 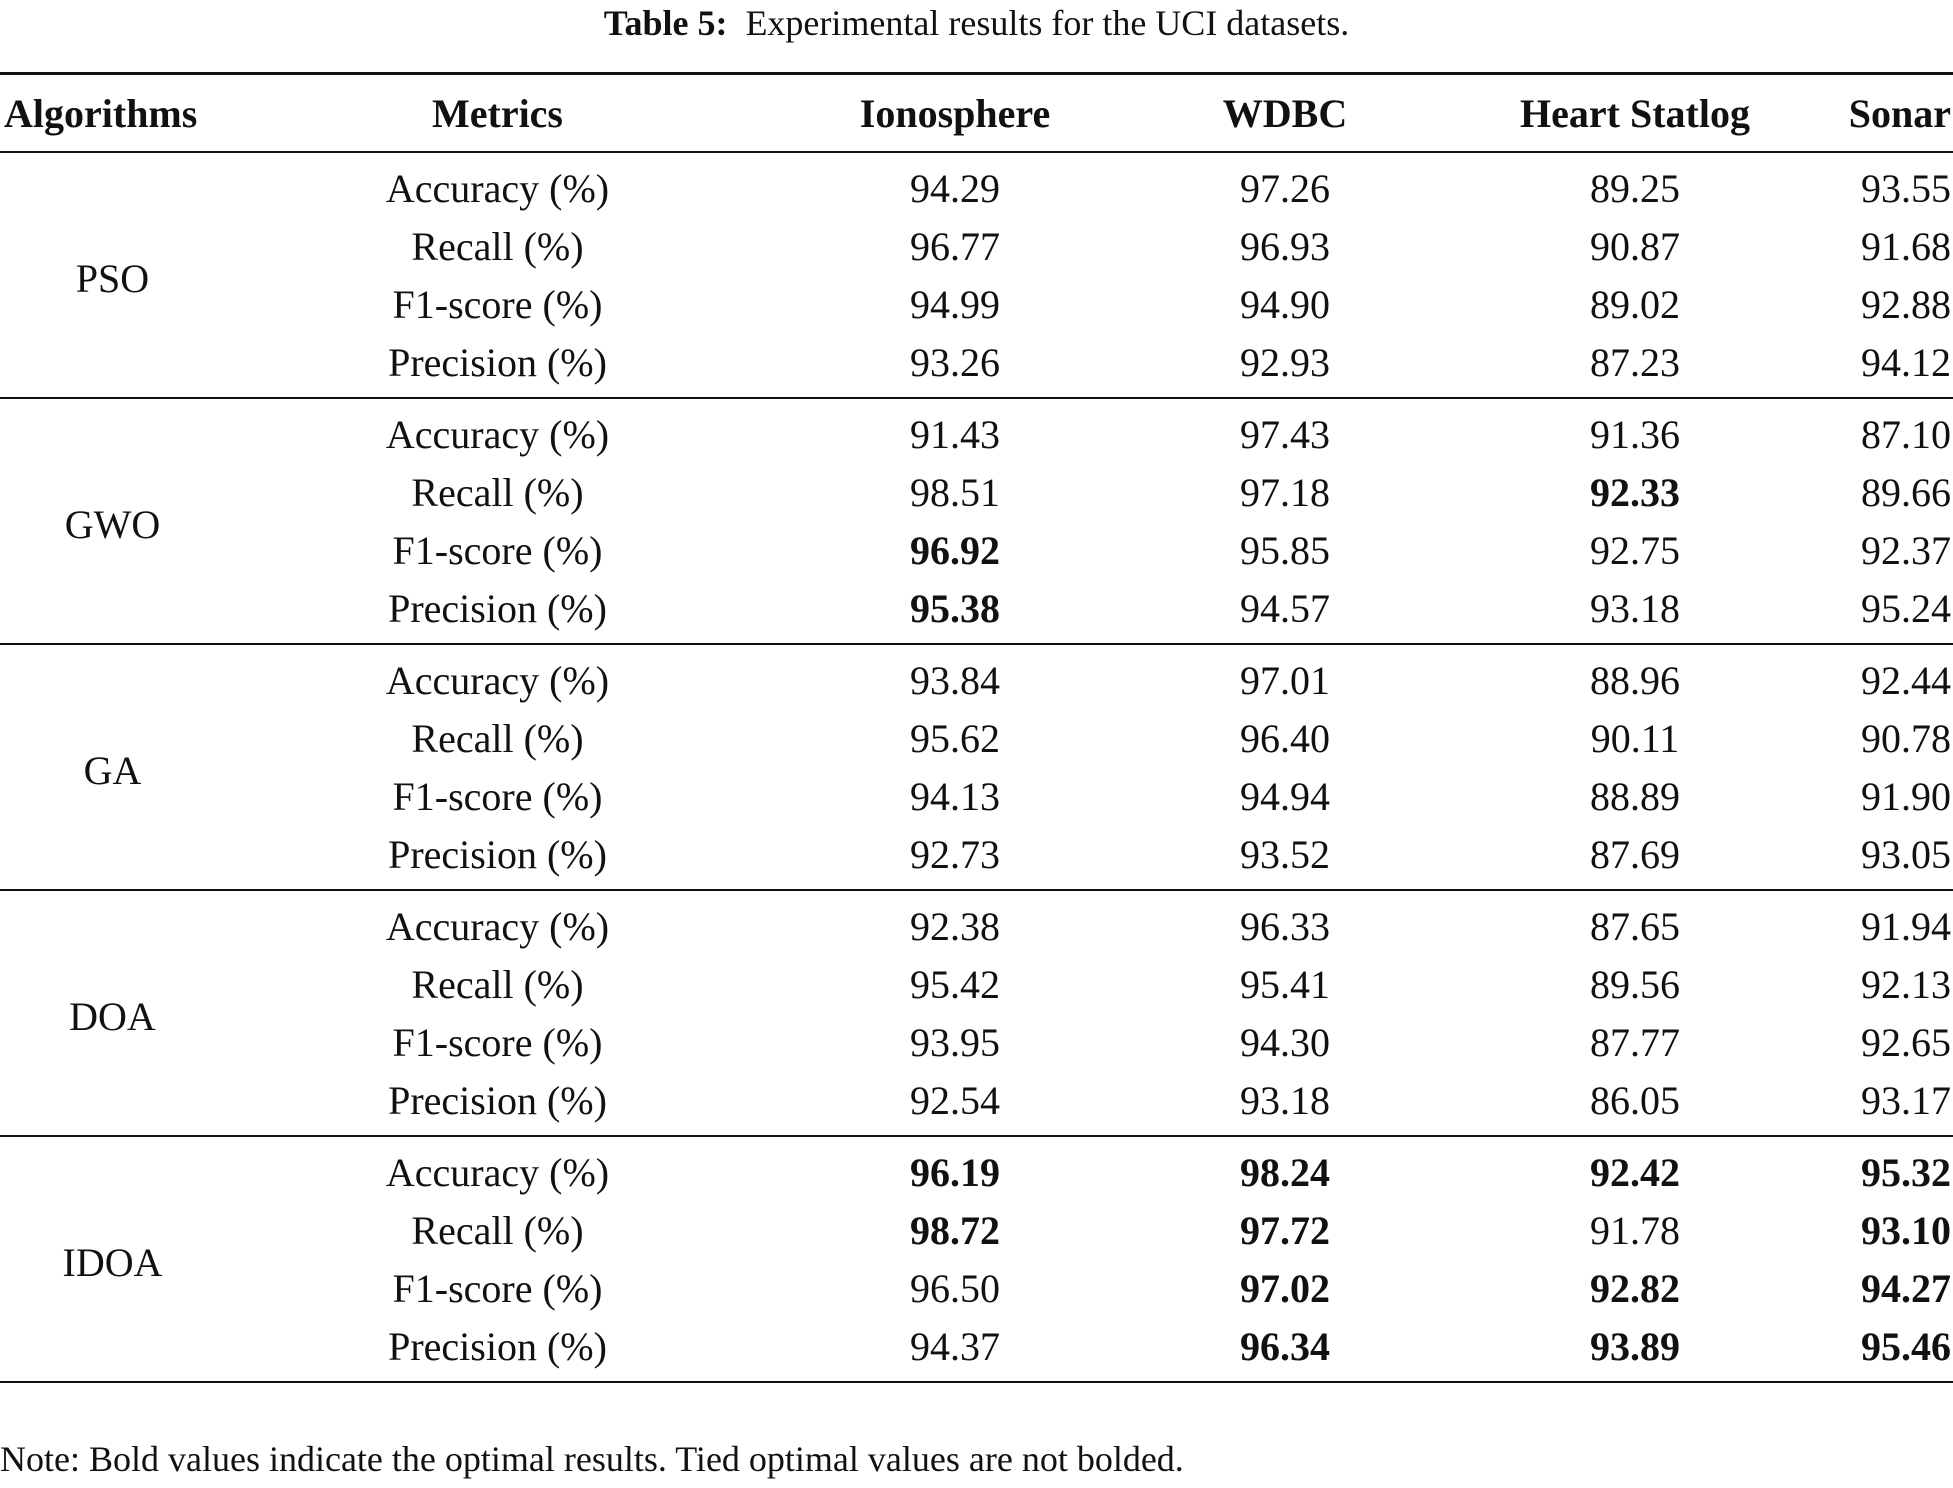 I want to click on value-sonar: 92.44, so click(x=1906, y=680).